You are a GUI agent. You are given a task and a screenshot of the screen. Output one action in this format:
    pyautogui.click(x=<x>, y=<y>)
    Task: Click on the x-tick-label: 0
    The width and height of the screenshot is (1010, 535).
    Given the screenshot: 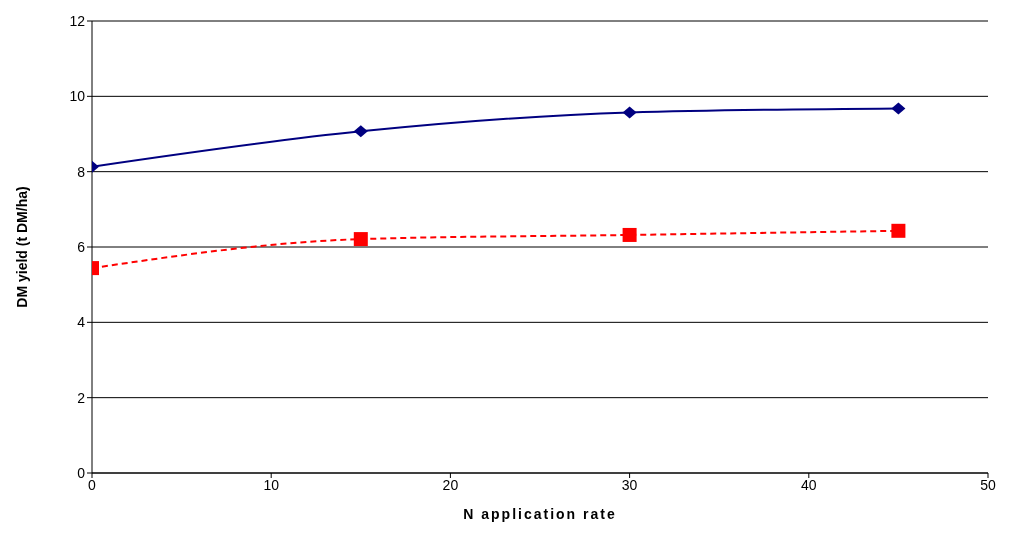 What is the action you would take?
    pyautogui.click(x=92, y=484)
    